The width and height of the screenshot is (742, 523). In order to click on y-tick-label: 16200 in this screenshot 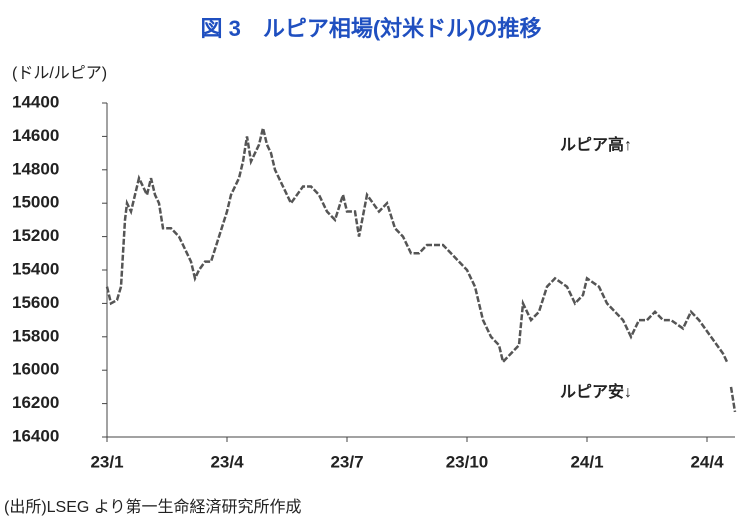, I will do `click(35, 402)`.